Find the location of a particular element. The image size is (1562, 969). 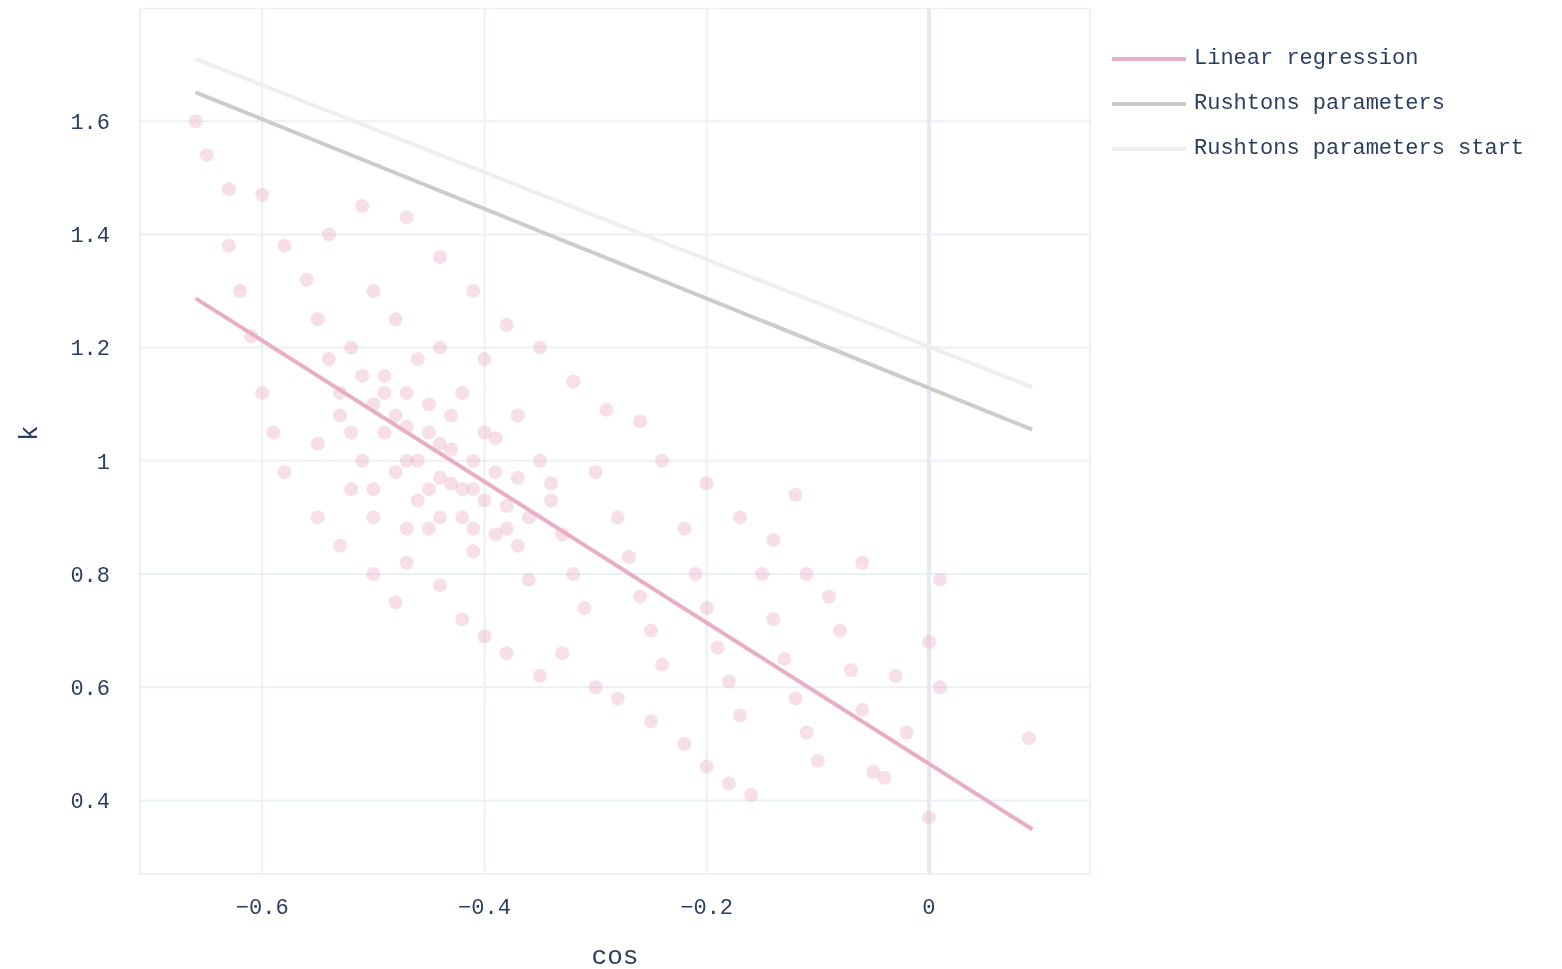

x-axis-title: cos is located at coordinates (615, 955).